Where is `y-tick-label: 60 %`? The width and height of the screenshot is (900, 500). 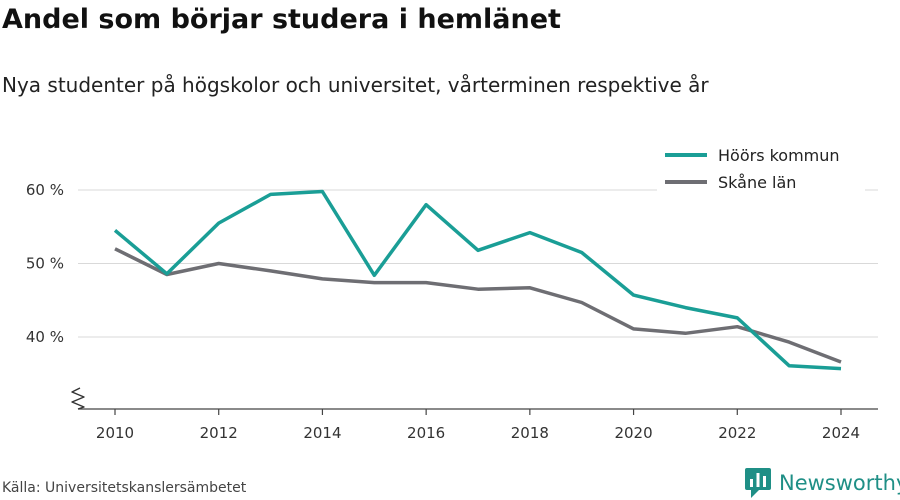 y-tick-label: 60 % is located at coordinates (45, 190).